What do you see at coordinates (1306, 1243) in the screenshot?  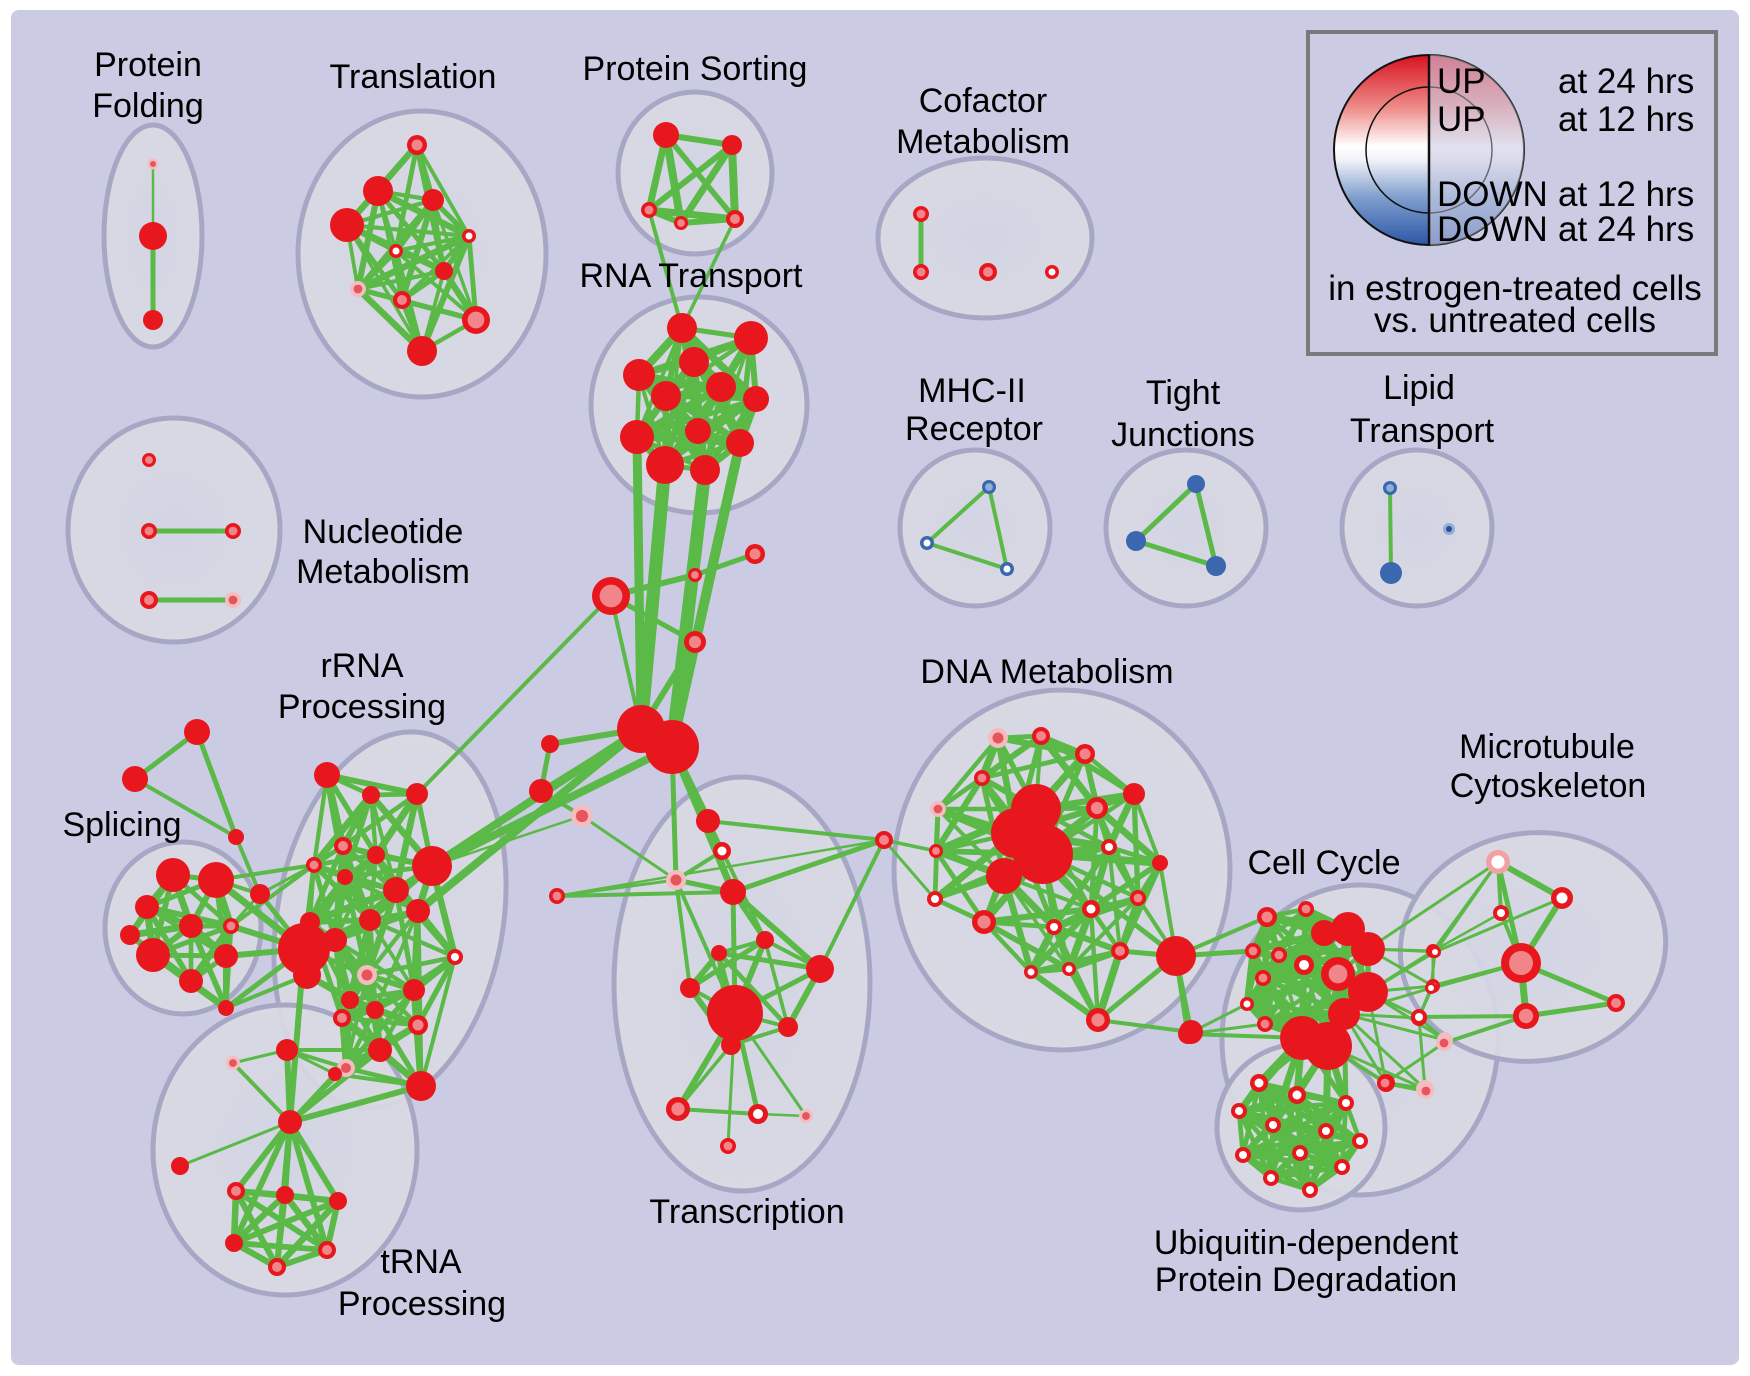 I see `svg-text: Ubiquitin-dependent` at bounding box center [1306, 1243].